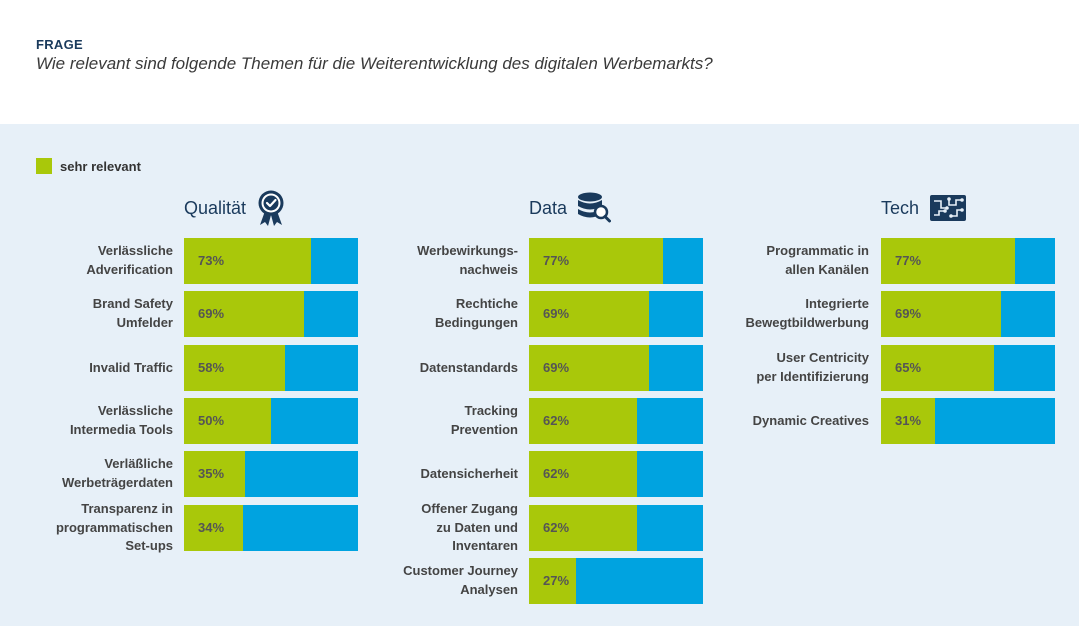 The image size is (1079, 626). What do you see at coordinates (548, 207) in the screenshot?
I see `group-title-text: Data` at bounding box center [548, 207].